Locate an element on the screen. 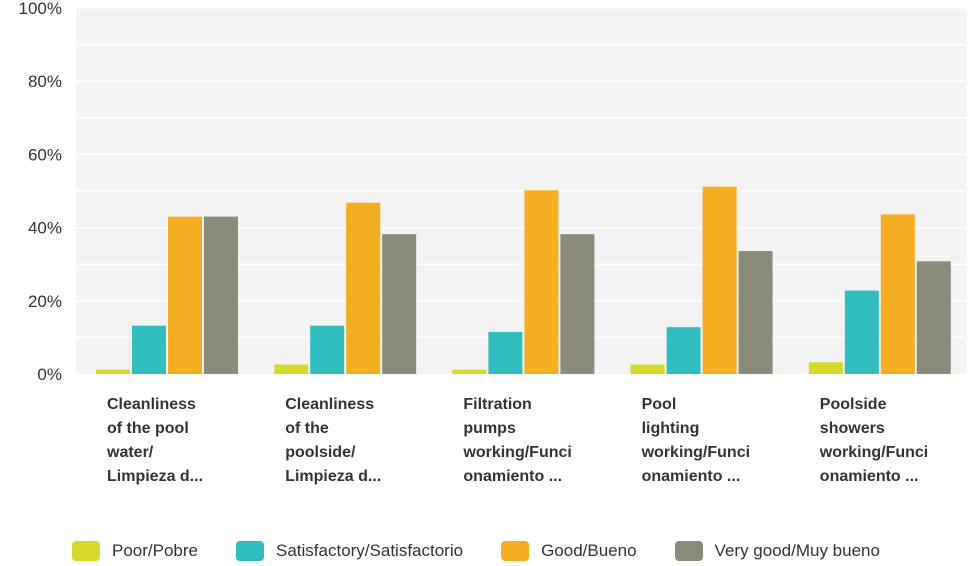 This screenshot has height=566, width=971. legend-item: Very good/Muy bueno is located at coordinates (777, 551).